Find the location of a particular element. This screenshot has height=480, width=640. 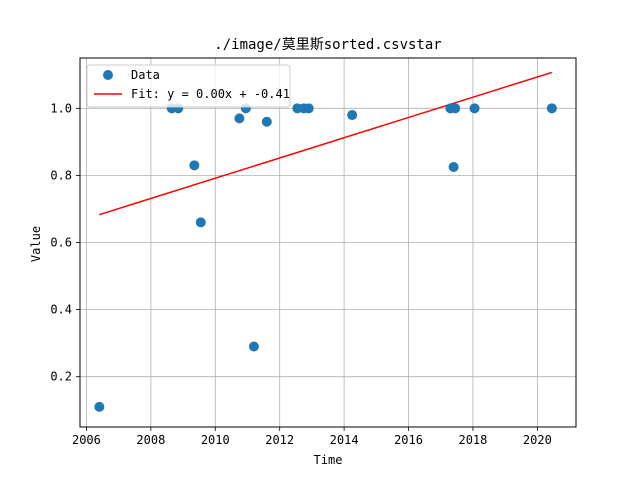

x-tick-label: 2012 is located at coordinates (279, 440).